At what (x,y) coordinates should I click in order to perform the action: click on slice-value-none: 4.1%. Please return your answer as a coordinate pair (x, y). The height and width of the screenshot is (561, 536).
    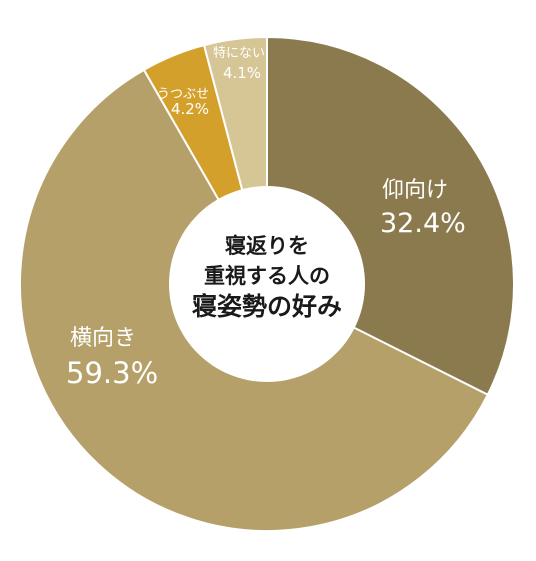
    Looking at the image, I should click on (242, 73).